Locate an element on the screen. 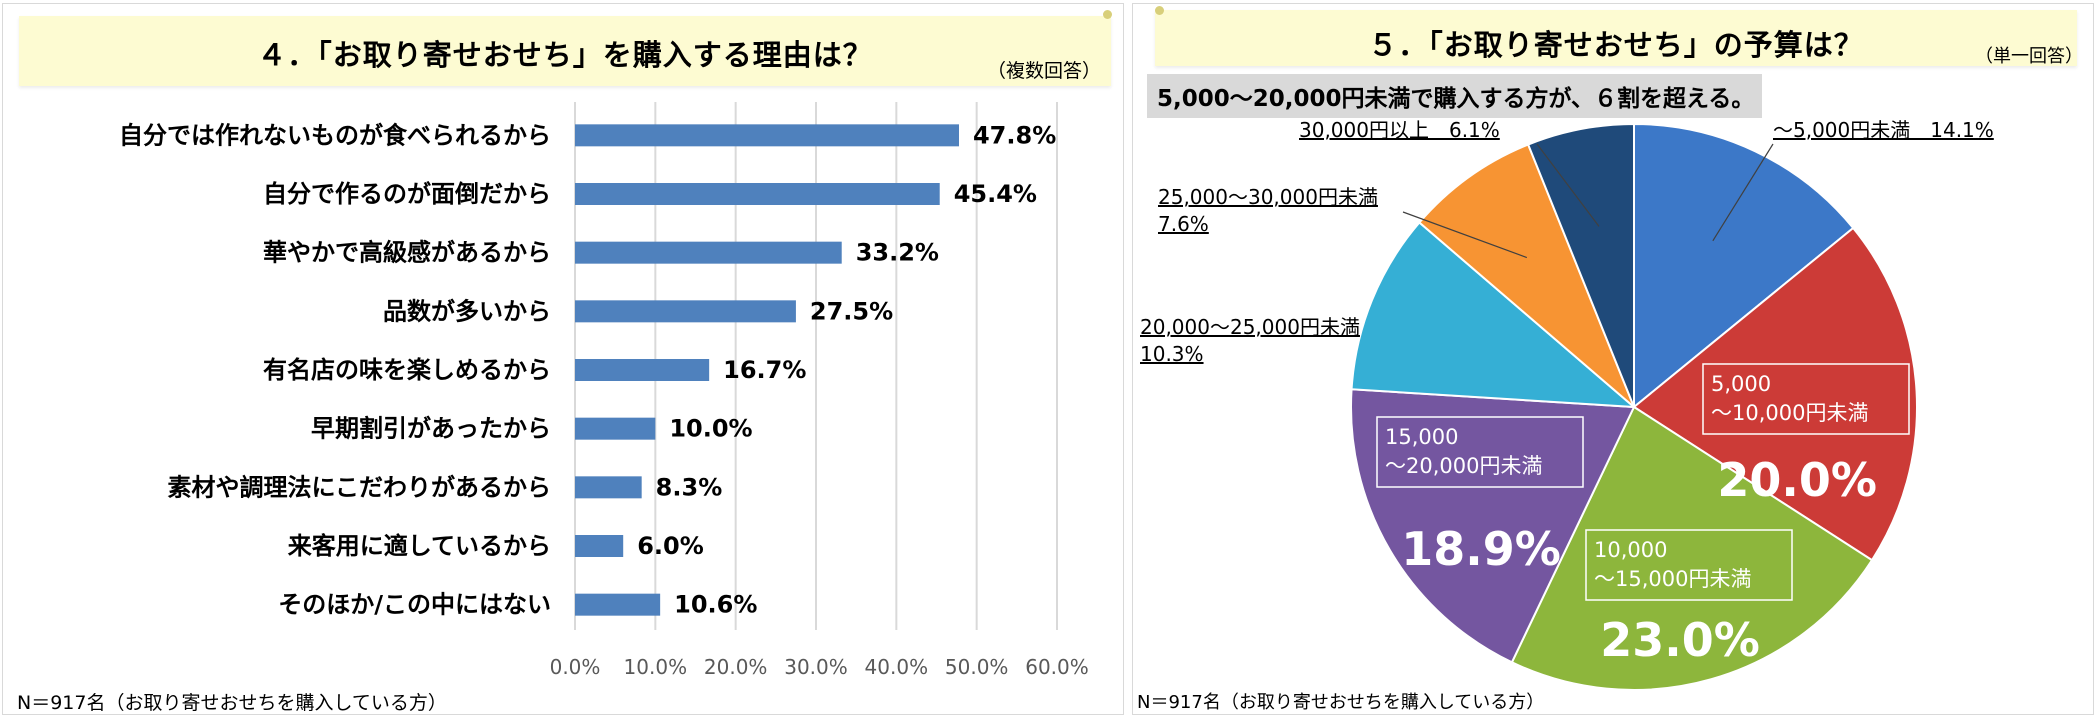 This screenshot has height=726, width=2098. category-label: そのほか/この中にはない is located at coordinates (414, 605).